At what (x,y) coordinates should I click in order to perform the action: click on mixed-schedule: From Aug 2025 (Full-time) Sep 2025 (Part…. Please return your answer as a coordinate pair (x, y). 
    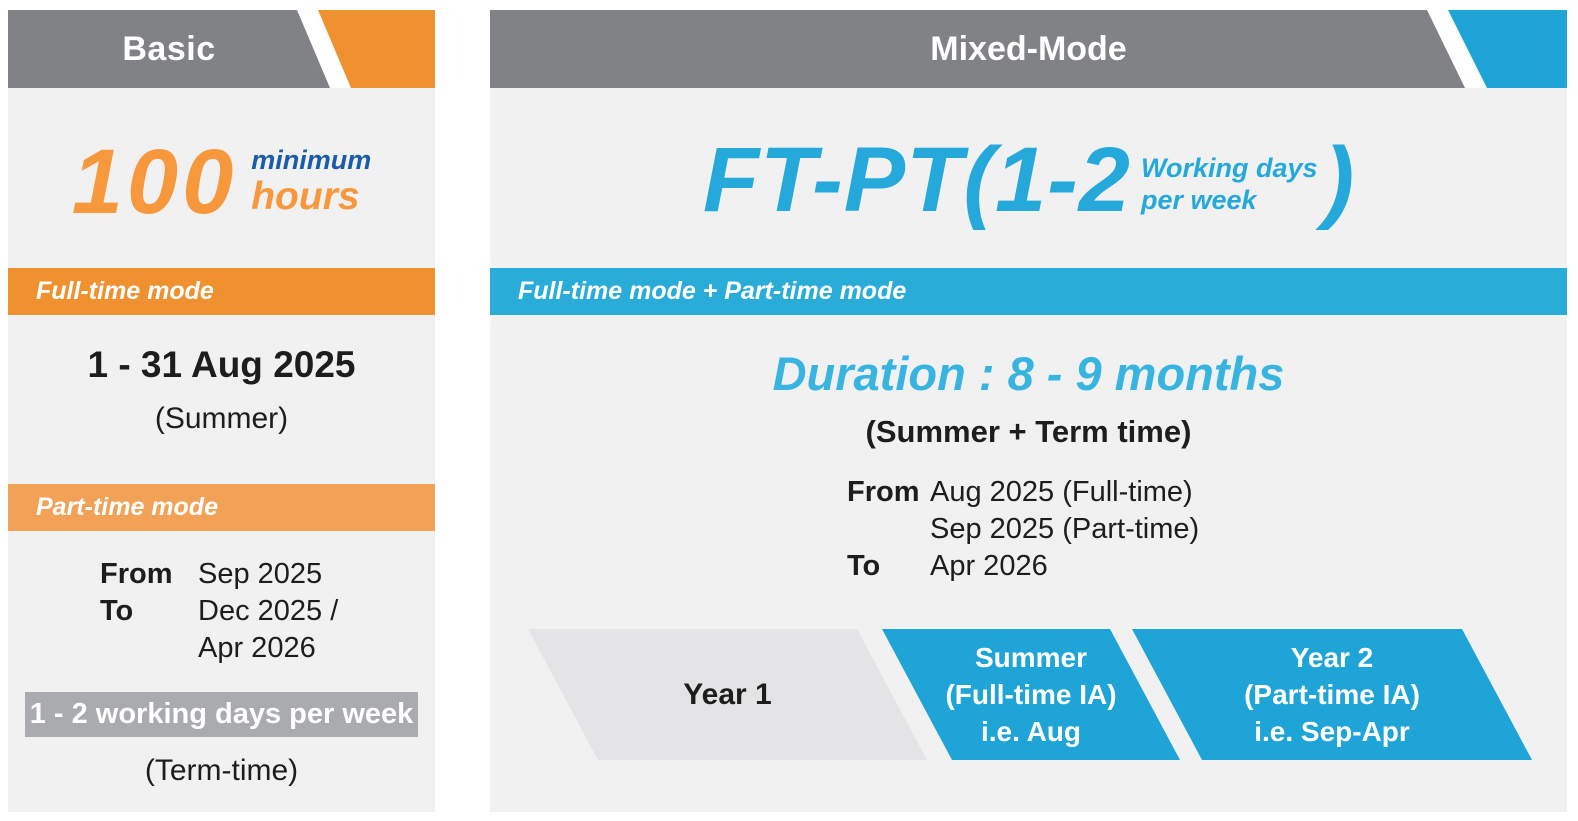
    Looking at the image, I should click on (1023, 529).